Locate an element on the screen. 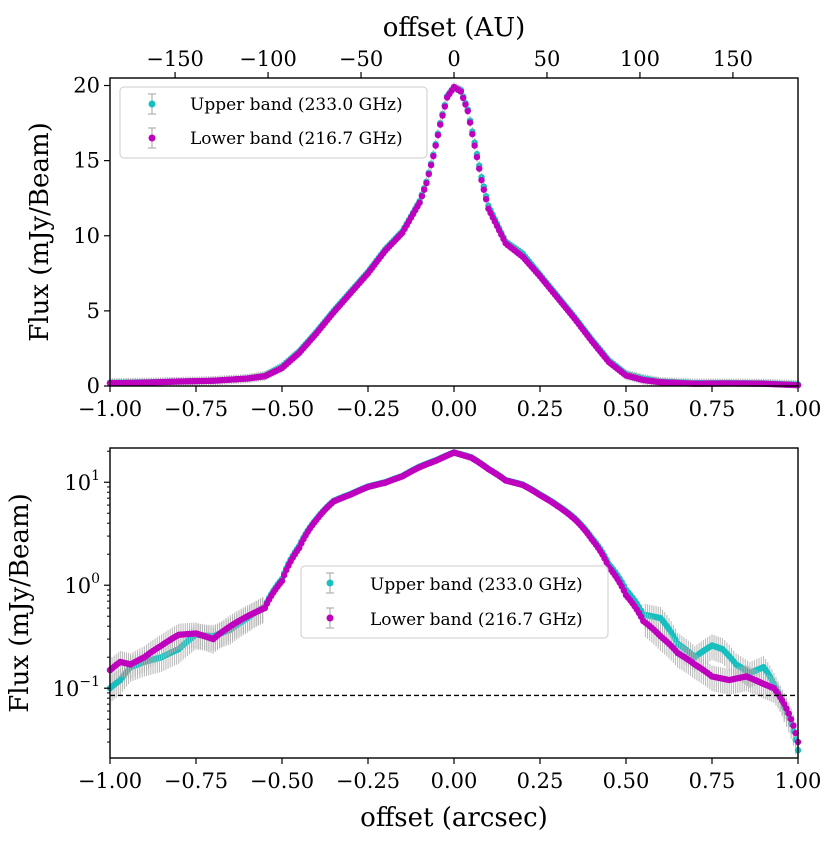  top-au-axis-label: offset (AU) is located at coordinates (454, 28).